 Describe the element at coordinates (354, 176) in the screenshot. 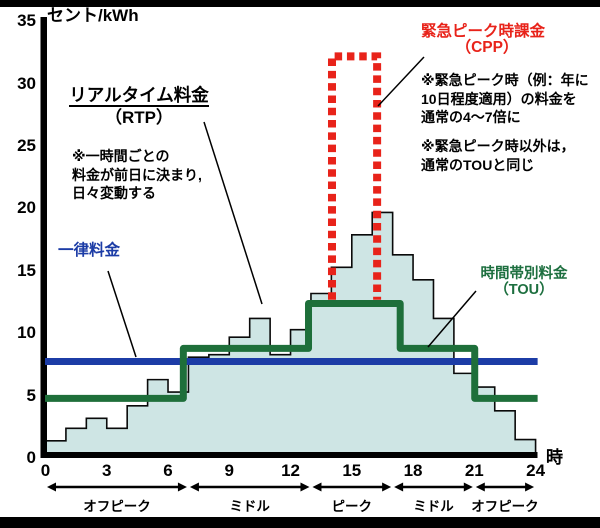

I see `cpp-dashed-line` at that location.